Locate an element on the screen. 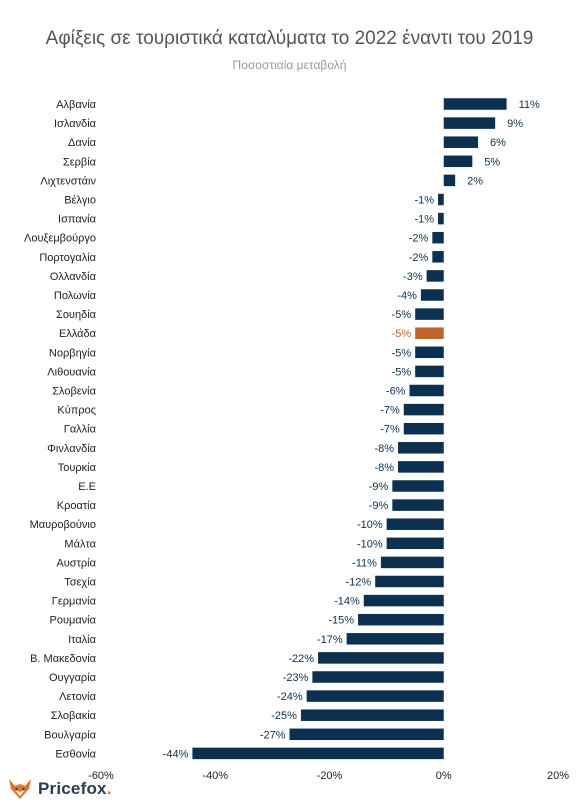 This screenshot has width=579, height=810. category-label: Ουγγαρία is located at coordinates (73, 678).